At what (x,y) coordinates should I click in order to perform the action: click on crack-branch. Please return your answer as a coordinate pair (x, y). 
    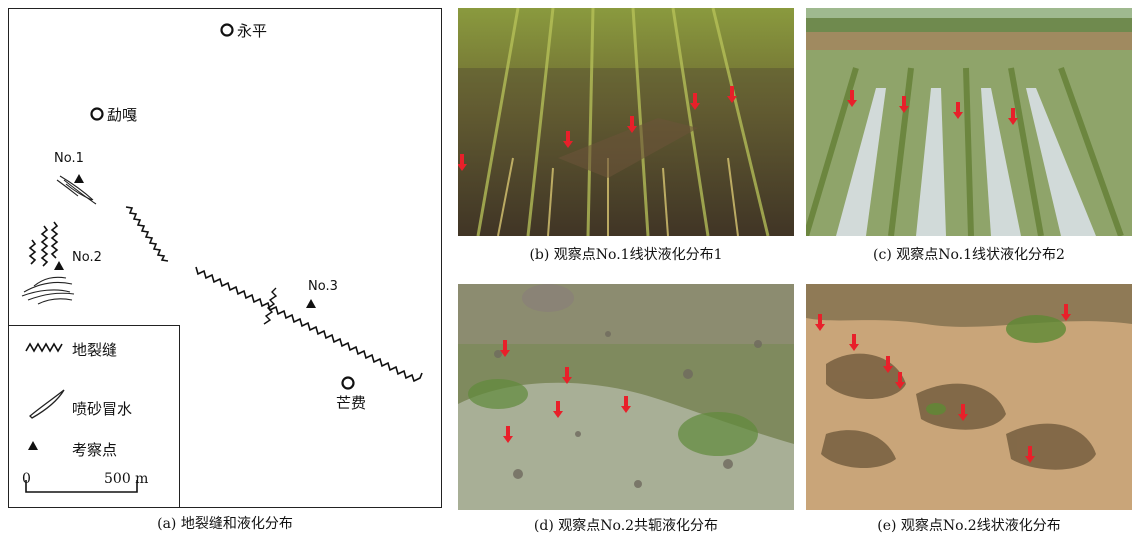
    Looking at the image, I should click on (270, 306).